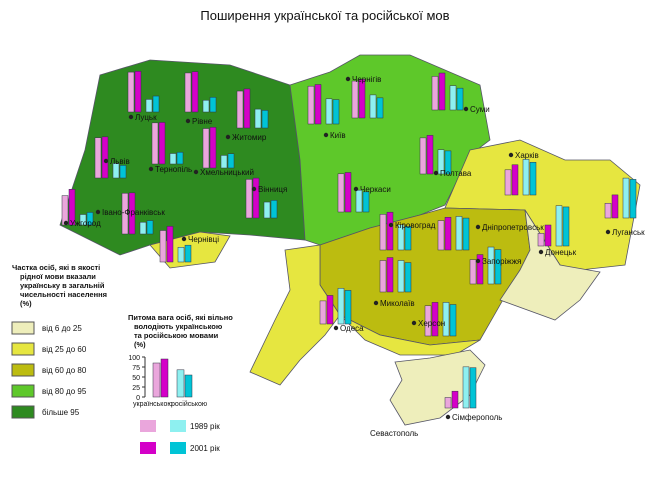  I want to click on legend-title: українську в загальній, so click(62, 285).